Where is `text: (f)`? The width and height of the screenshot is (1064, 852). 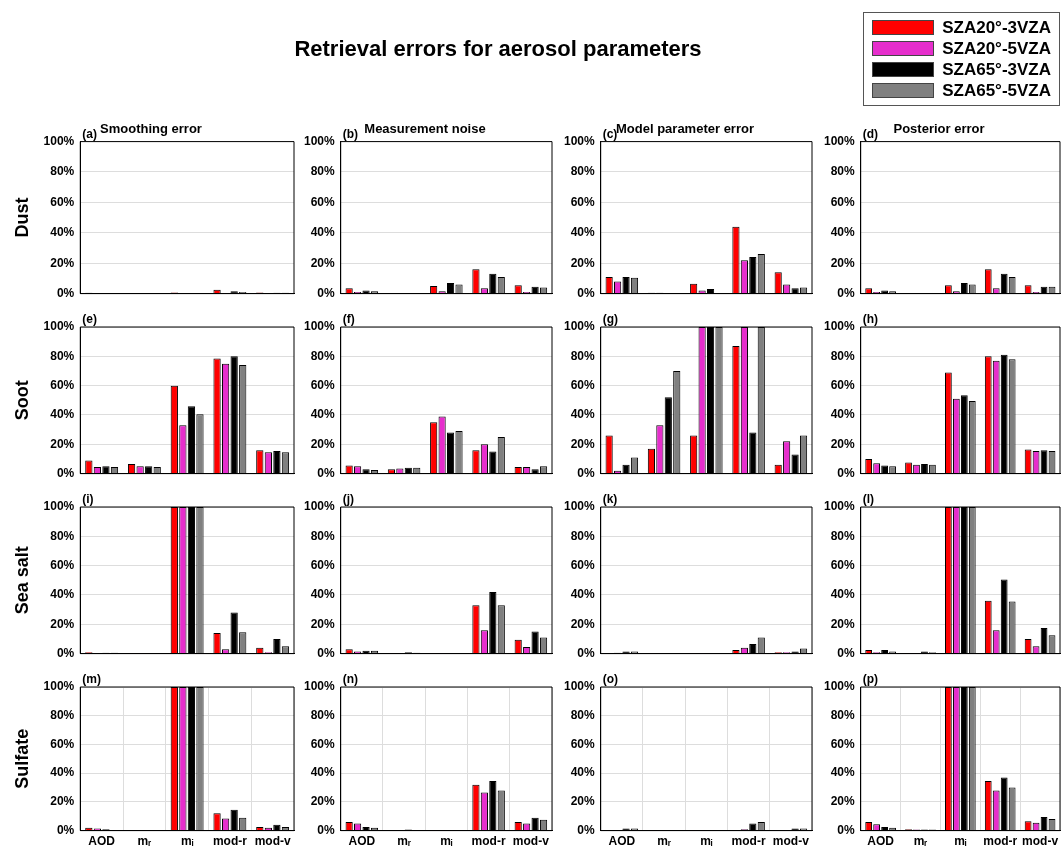
text: (f) is located at coordinates (348, 319).